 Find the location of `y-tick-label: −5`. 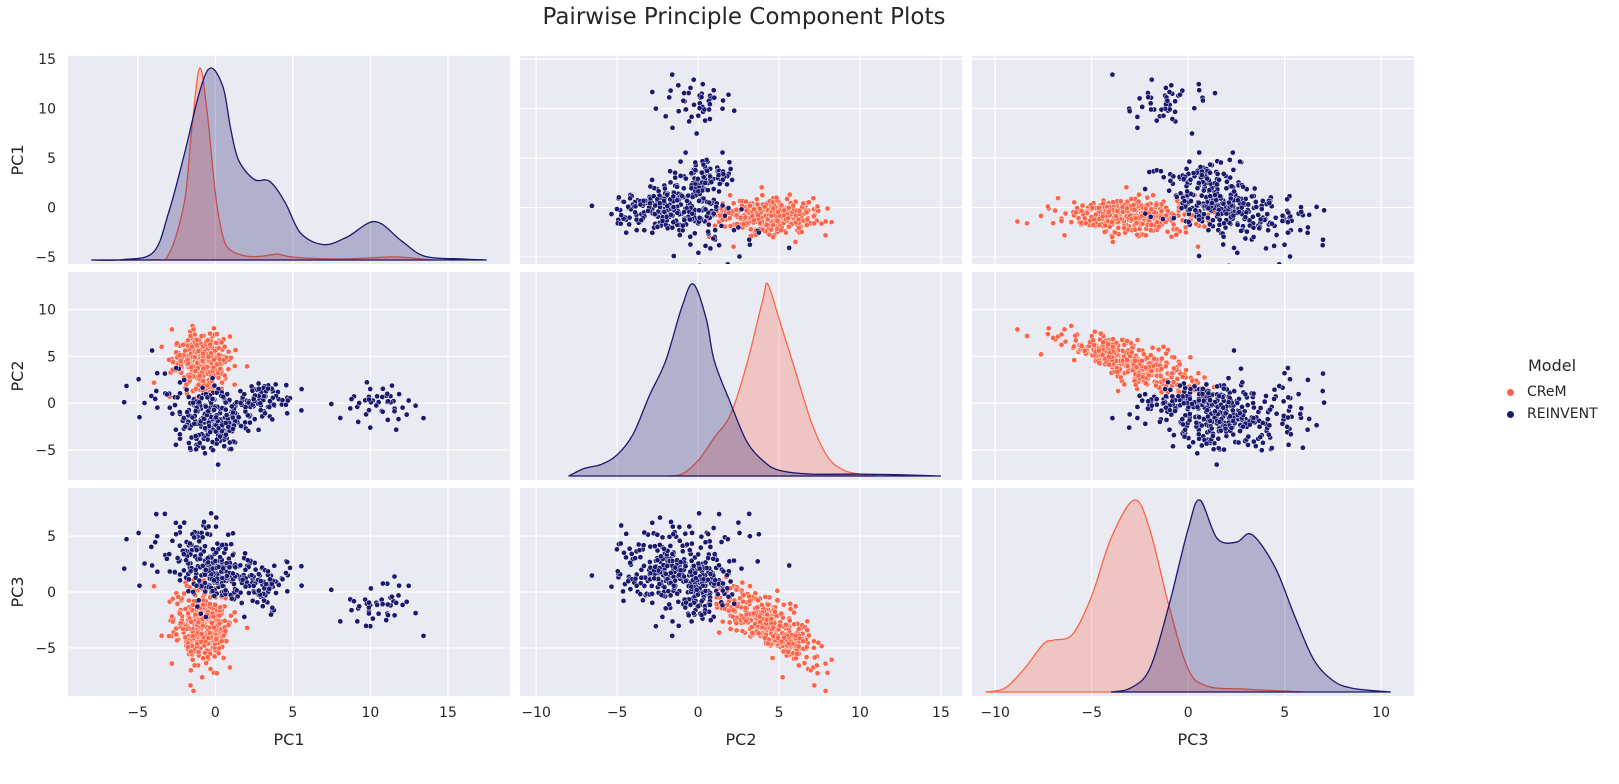

y-tick-label: −5 is located at coordinates (45, 451).